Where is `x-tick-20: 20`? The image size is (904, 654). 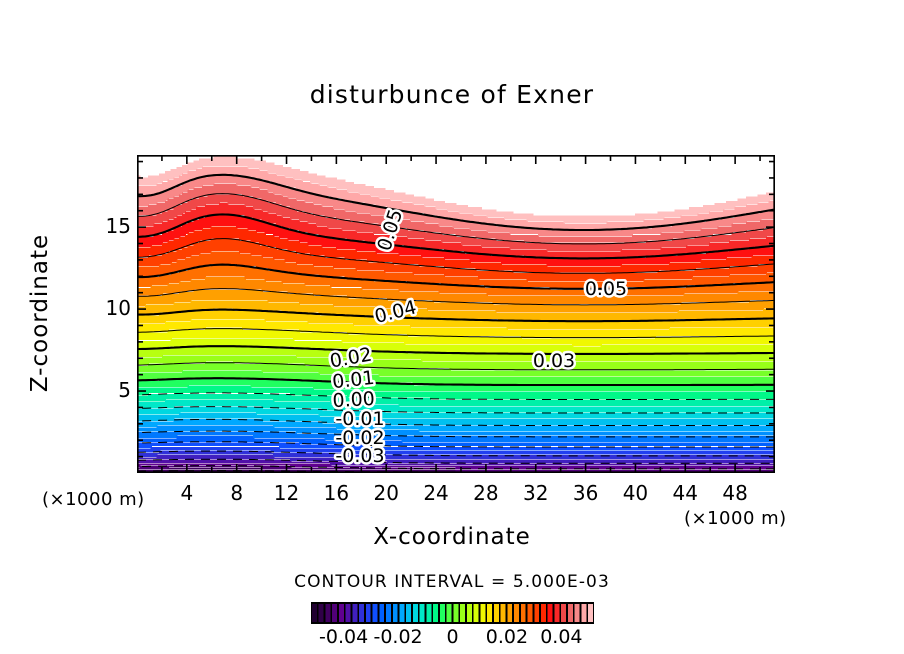
x-tick-20: 20 is located at coordinates (386, 493).